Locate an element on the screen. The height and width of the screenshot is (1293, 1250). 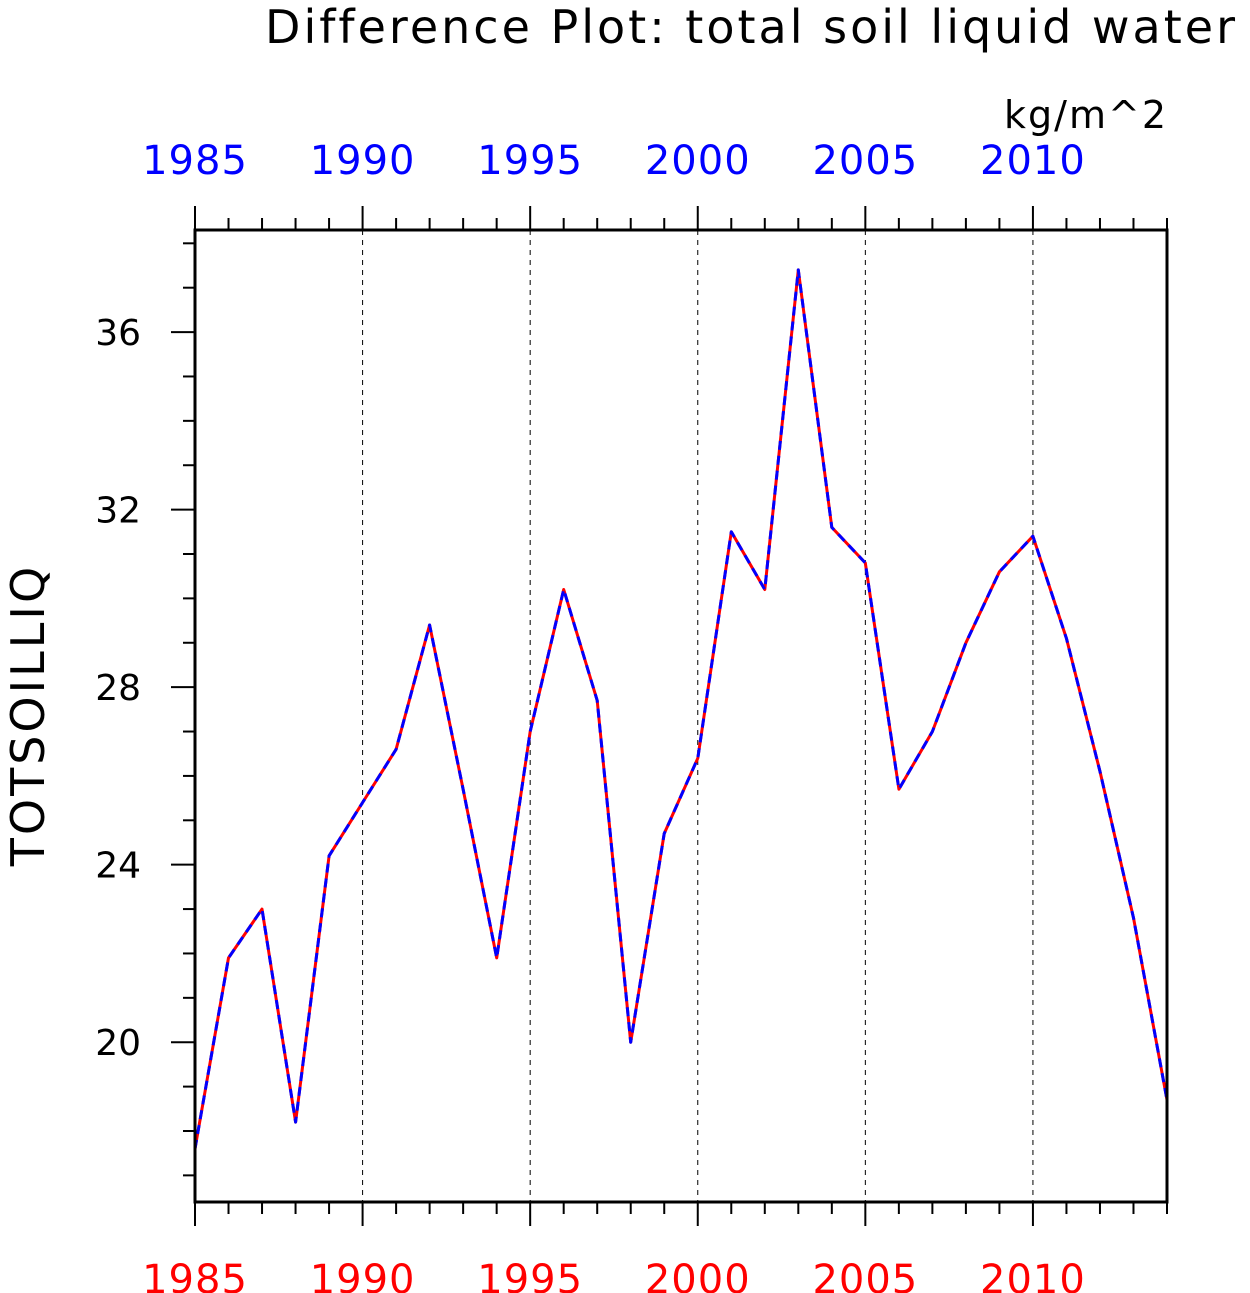
y-tick-label-24: 24 is located at coordinates (118, 866).